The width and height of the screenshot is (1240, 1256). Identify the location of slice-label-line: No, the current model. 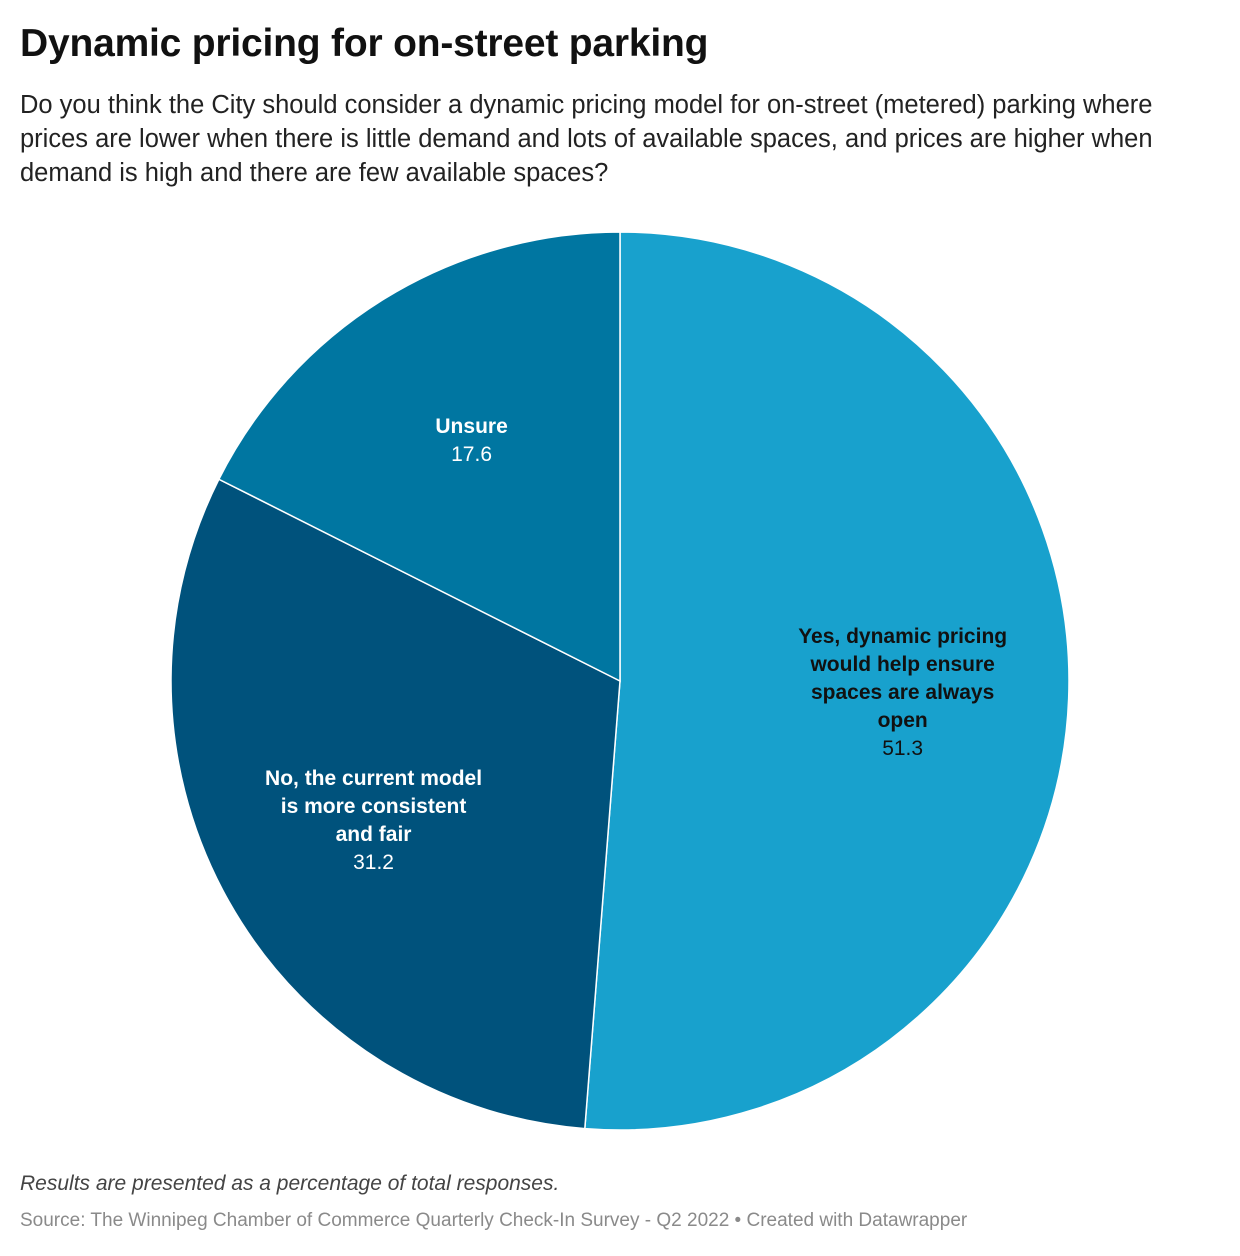
(373, 778).